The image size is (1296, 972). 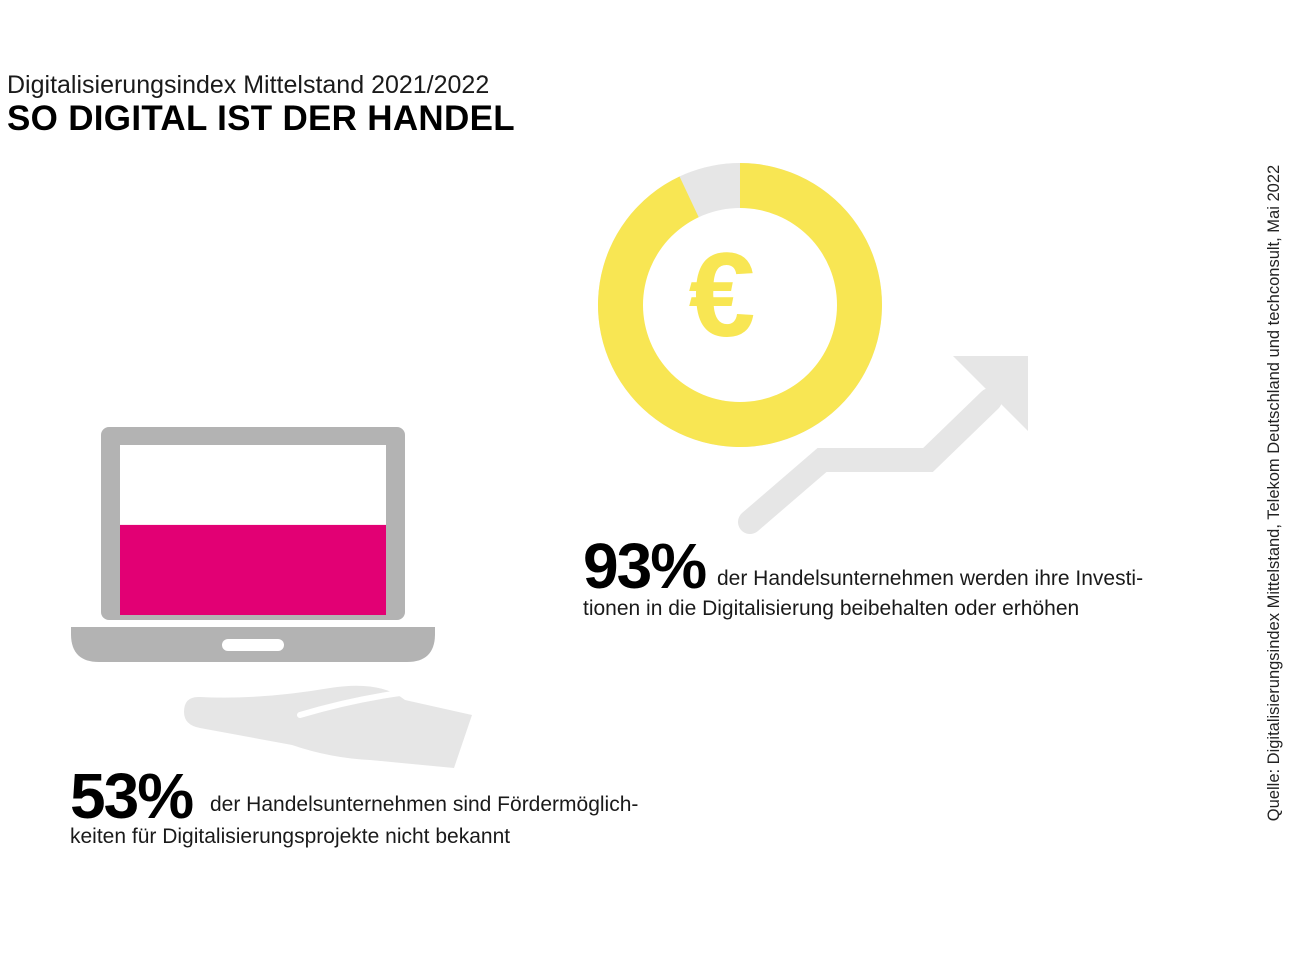 What do you see at coordinates (253, 569) in the screenshot?
I see `laptop-screen-fill` at bounding box center [253, 569].